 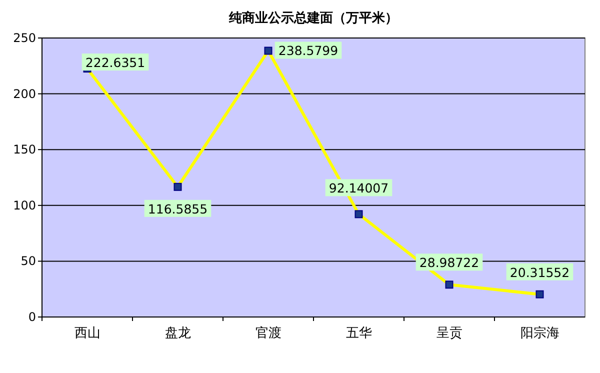 I want to click on data-label: 92.14007, so click(x=358, y=188).